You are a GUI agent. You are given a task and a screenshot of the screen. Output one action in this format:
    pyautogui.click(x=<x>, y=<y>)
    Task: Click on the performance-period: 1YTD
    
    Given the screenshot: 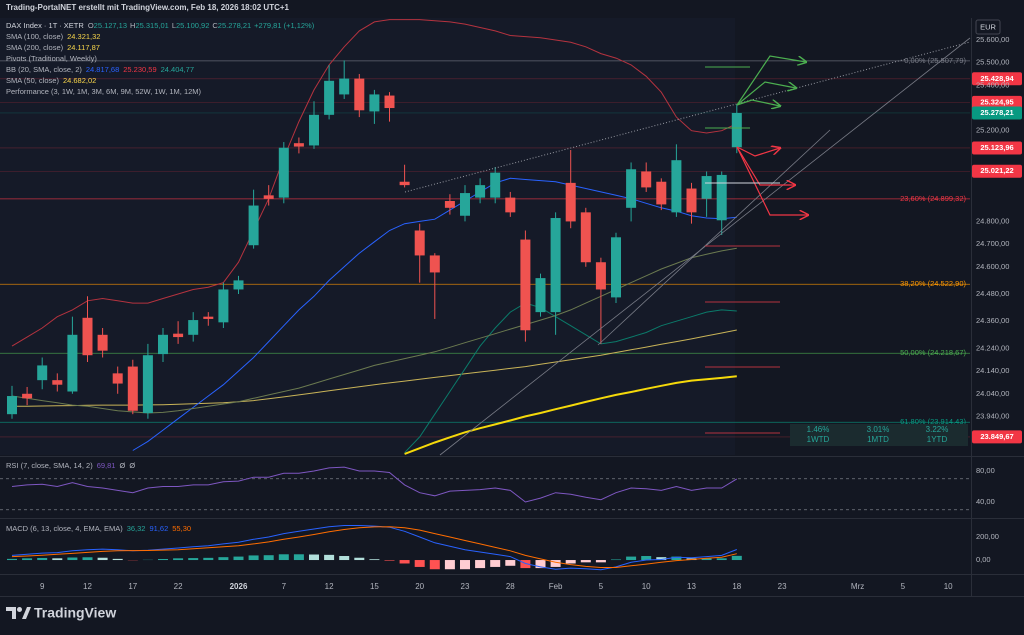 What is the action you would take?
    pyautogui.click(x=937, y=439)
    